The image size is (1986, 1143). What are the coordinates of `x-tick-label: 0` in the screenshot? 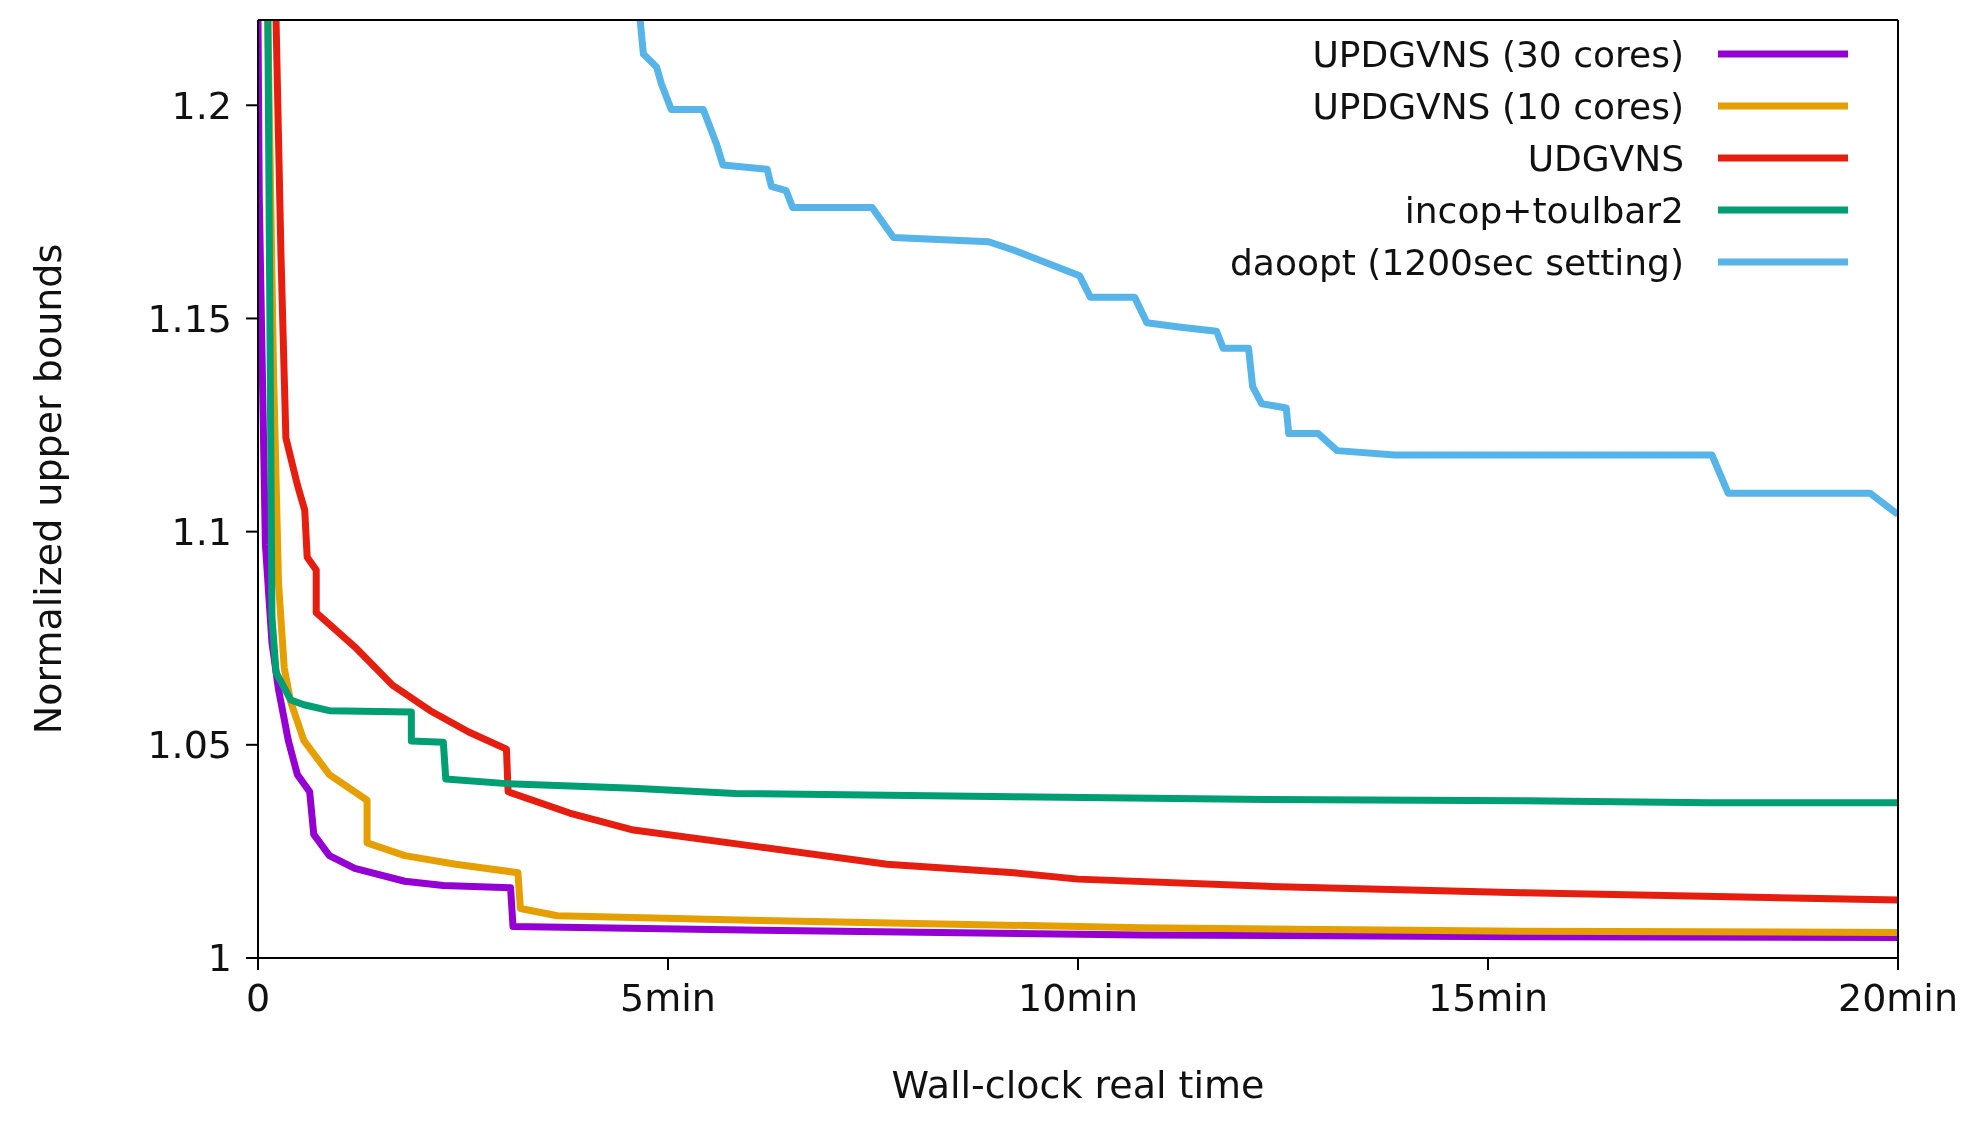 It's located at (258, 997).